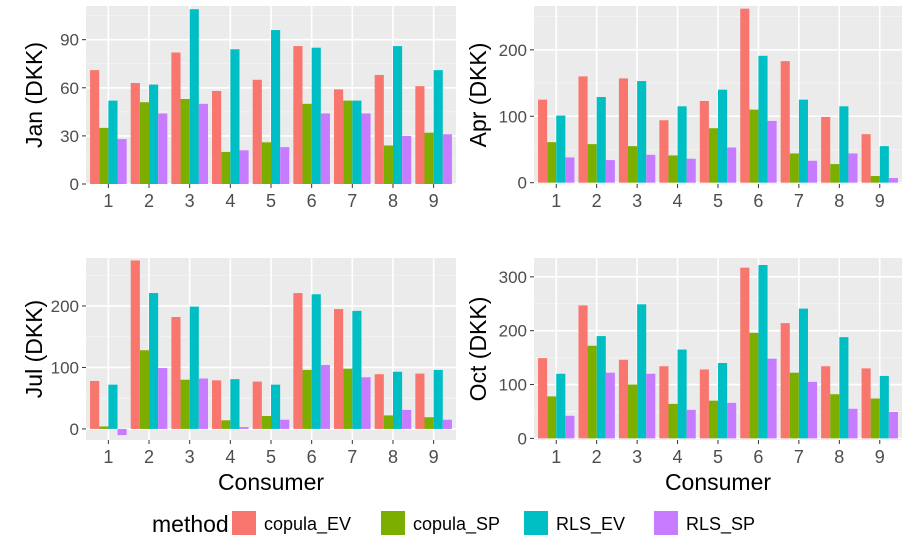 This screenshot has height=539, width=904. I want to click on x-tick-label: 8, so click(393, 201).